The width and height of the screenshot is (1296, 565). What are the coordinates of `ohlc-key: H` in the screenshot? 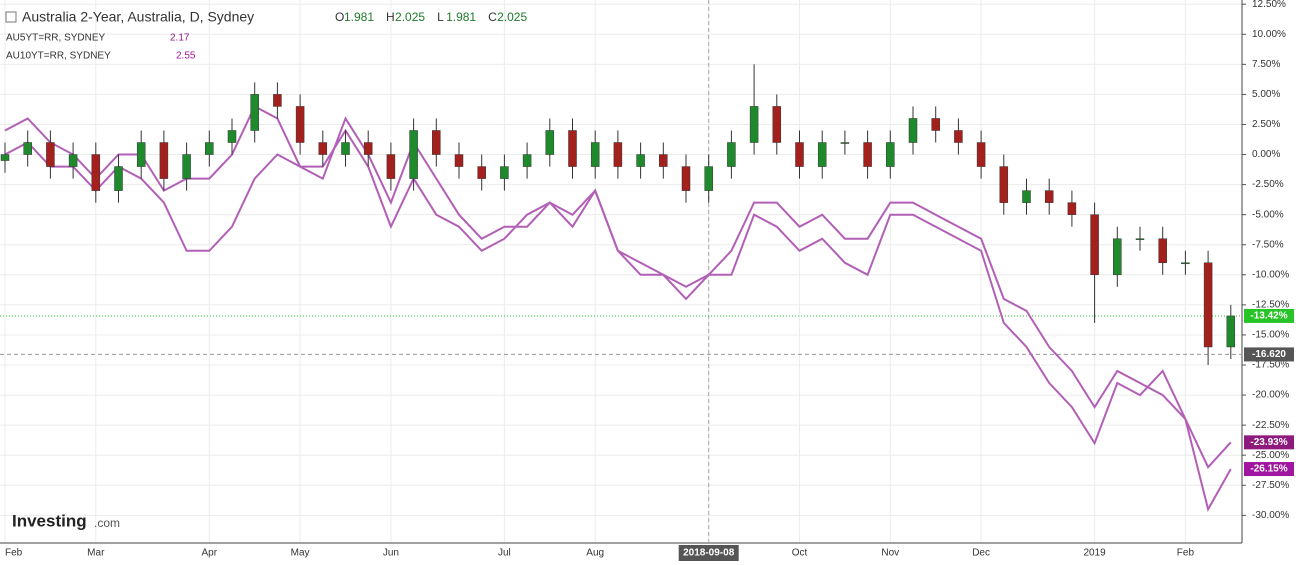 It's located at (390, 17).